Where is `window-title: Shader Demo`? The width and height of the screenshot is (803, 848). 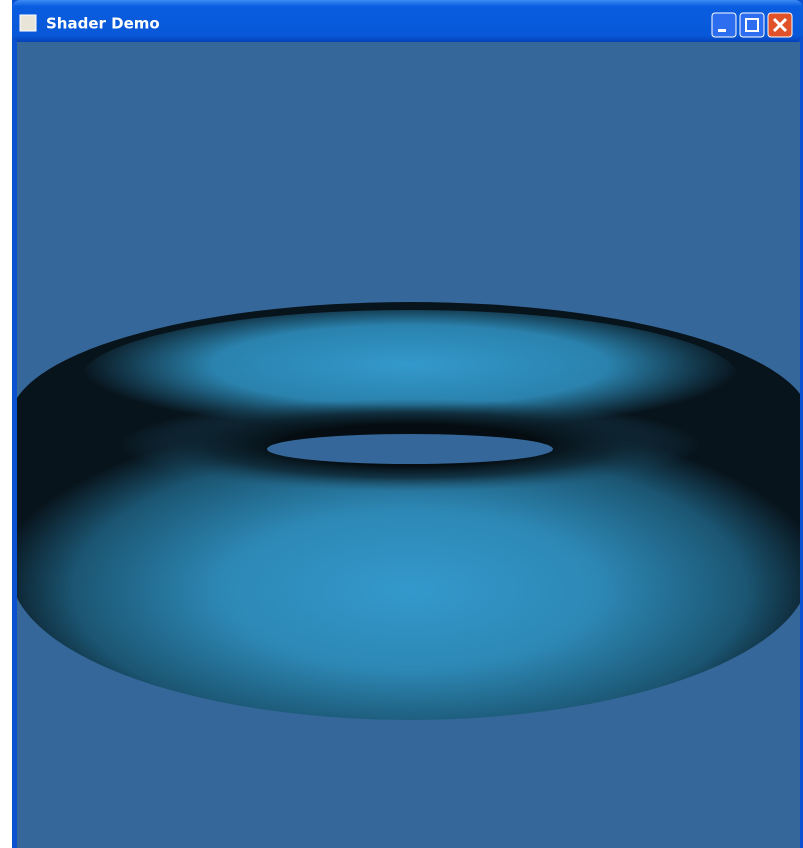 window-title: Shader Demo is located at coordinates (103, 24).